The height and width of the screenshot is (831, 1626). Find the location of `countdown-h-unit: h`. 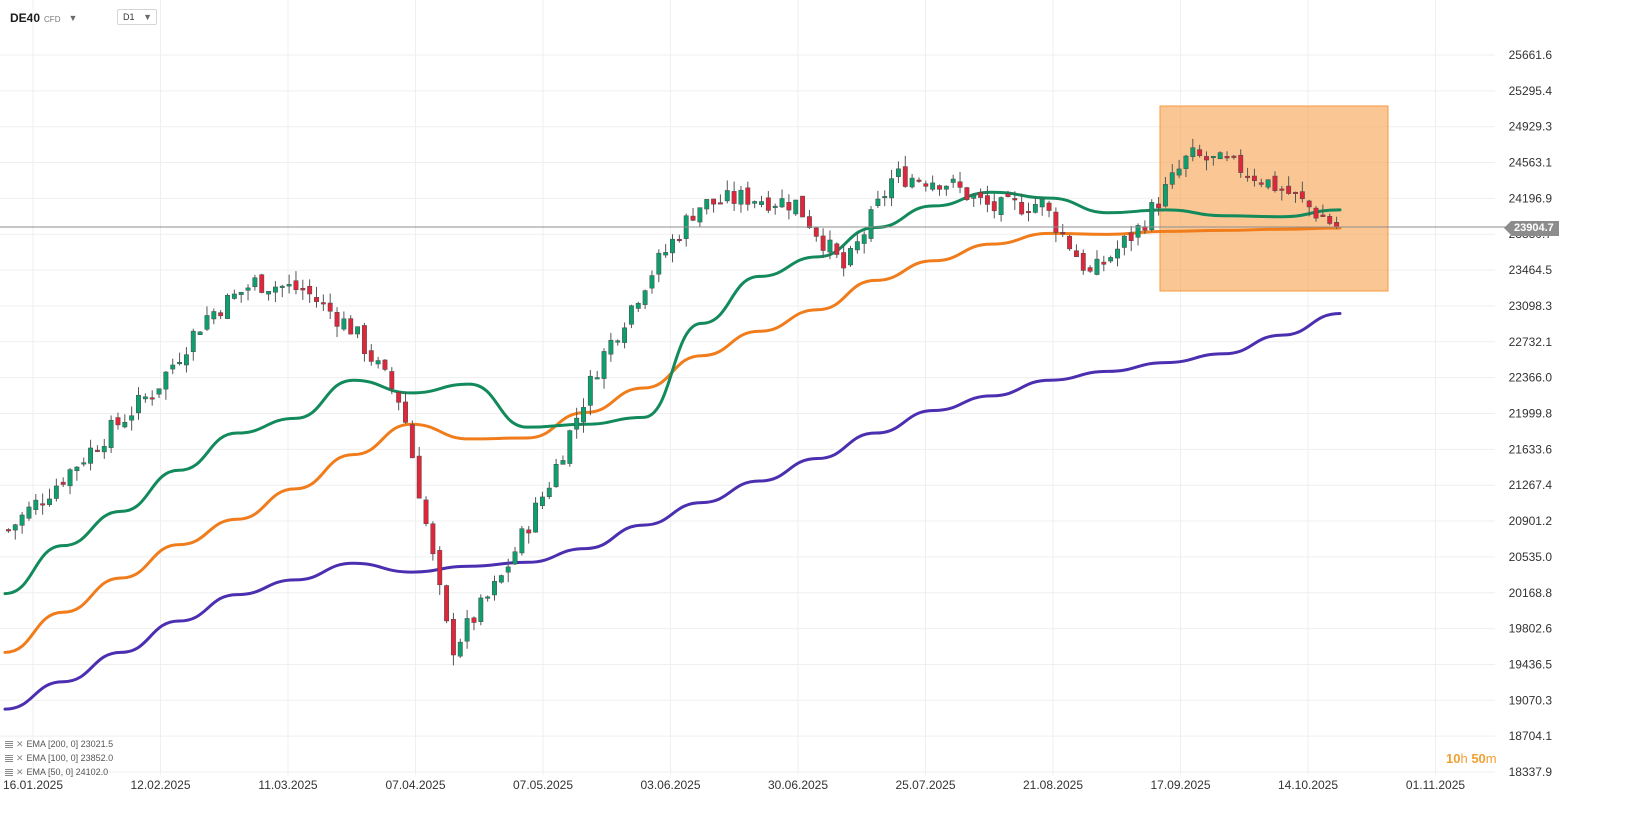

countdown-h-unit: h is located at coordinates (1464, 758).